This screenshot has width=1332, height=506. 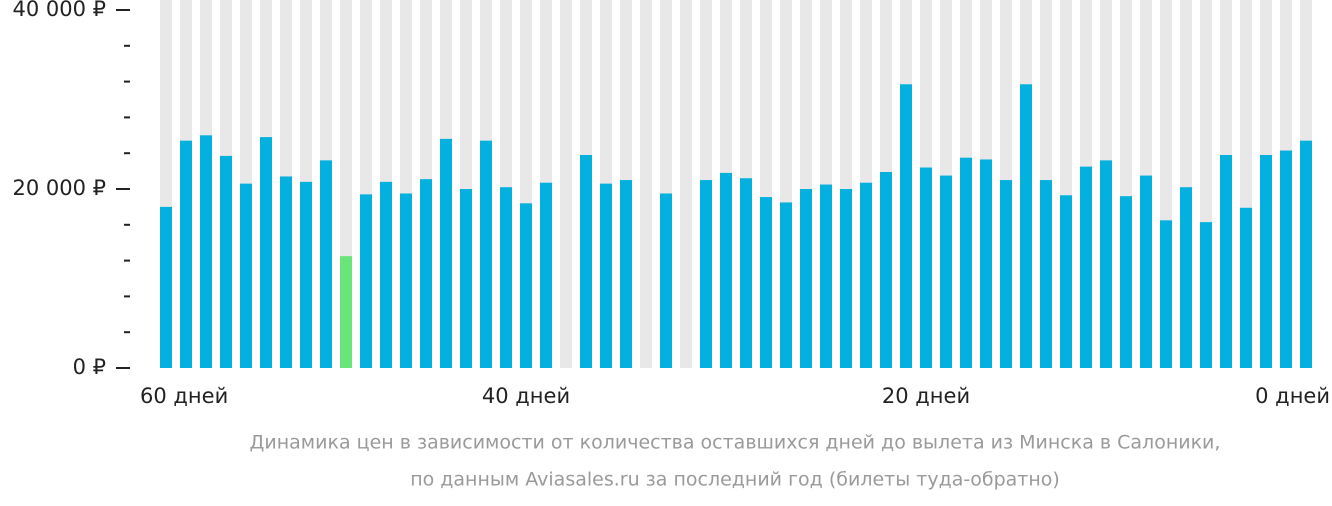 What do you see at coordinates (526, 396) in the screenshot?
I see `x-tick-label: 40 дней` at bounding box center [526, 396].